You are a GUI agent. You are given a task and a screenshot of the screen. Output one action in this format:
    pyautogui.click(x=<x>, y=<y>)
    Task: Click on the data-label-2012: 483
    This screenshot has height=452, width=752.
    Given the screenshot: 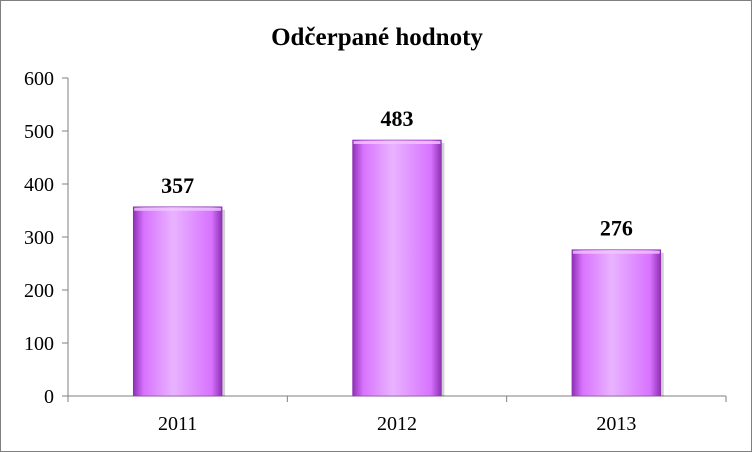 What is the action you would take?
    pyautogui.click(x=397, y=118)
    